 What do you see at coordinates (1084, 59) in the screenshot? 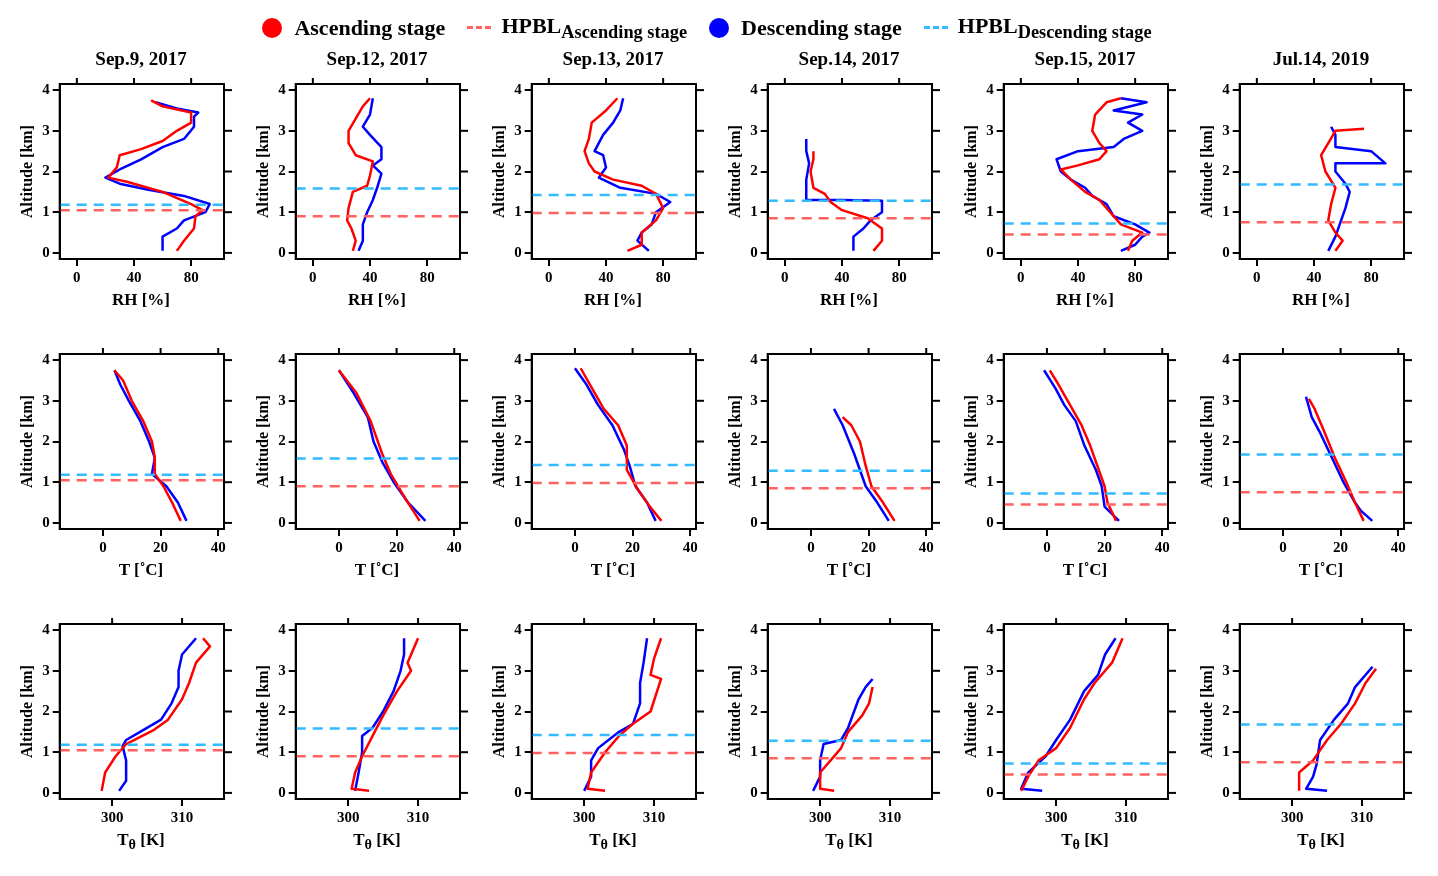
I see `chart-title: Sep.15, 2017` at bounding box center [1084, 59].